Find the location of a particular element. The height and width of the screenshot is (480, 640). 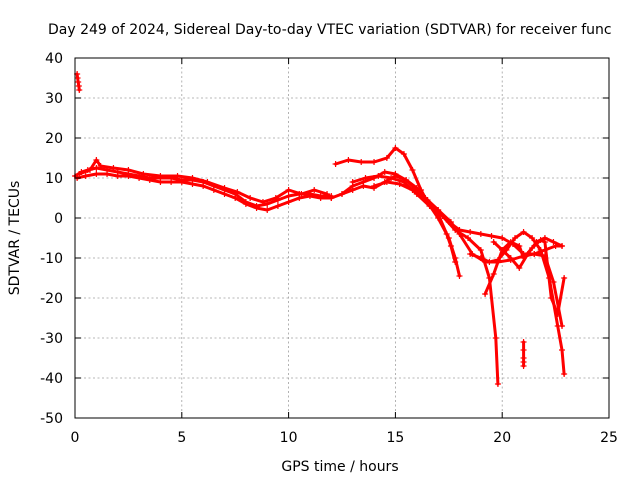

series-track-b is located at coordinates (395, 205).